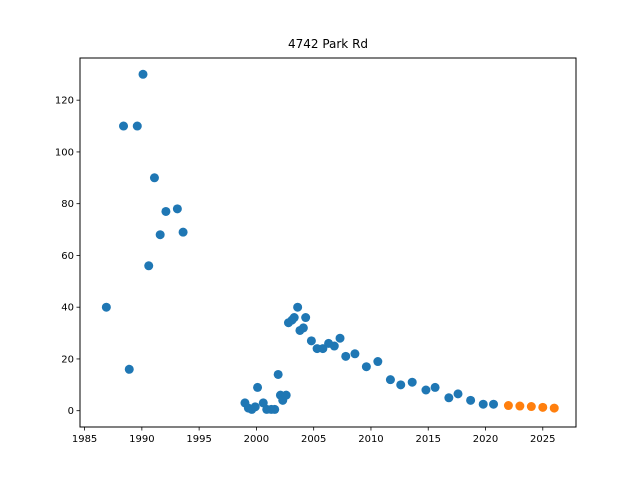  I want to click on x-tick-label: 2015, so click(428, 439).